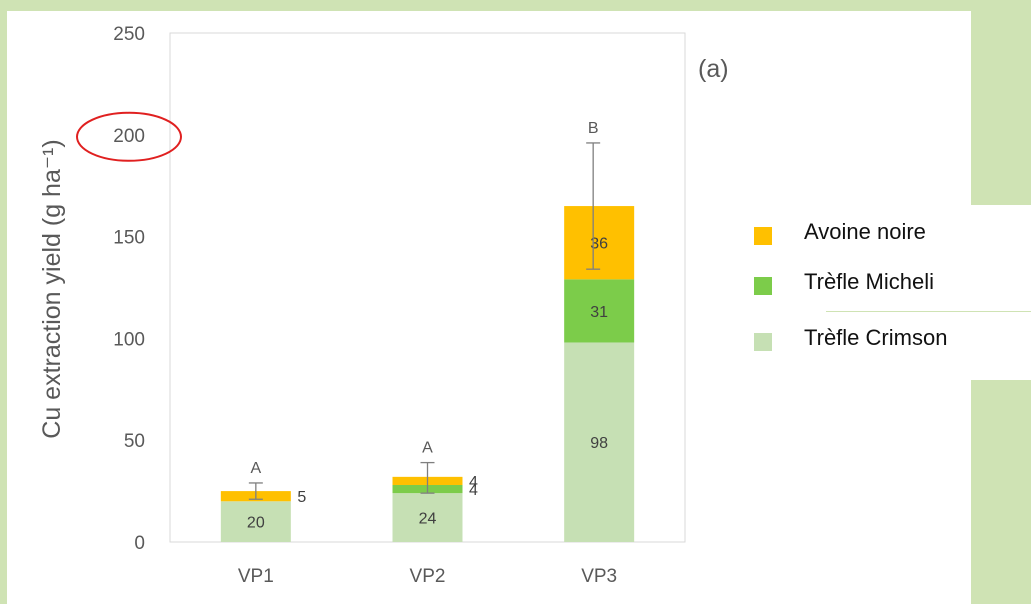  Describe the element at coordinates (129, 238) in the screenshot. I see `y-tick-label: 150` at that location.